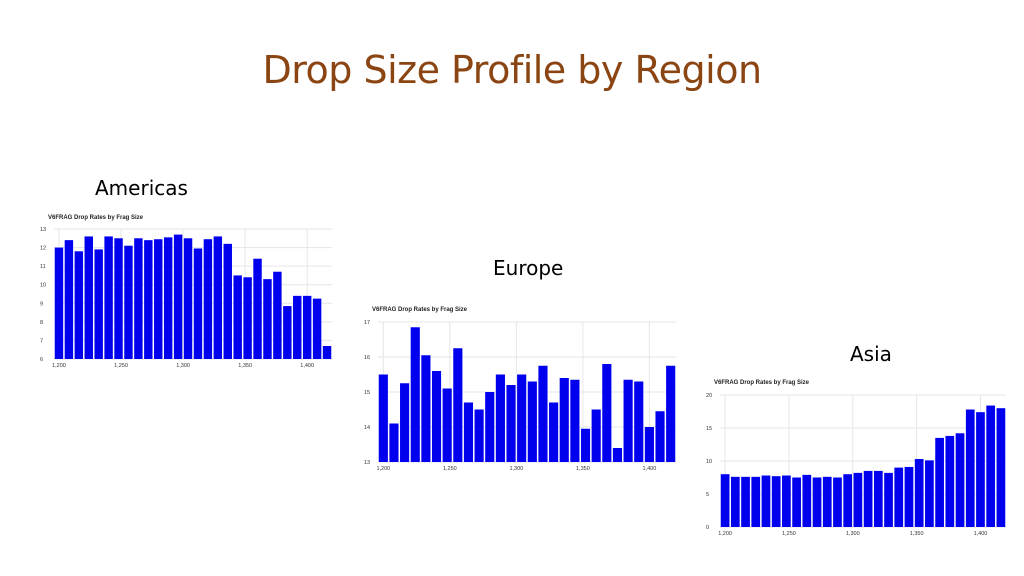 This screenshot has width=1024, height=576. I want to click on asia-x-tick-label: 1,400, so click(981, 534).